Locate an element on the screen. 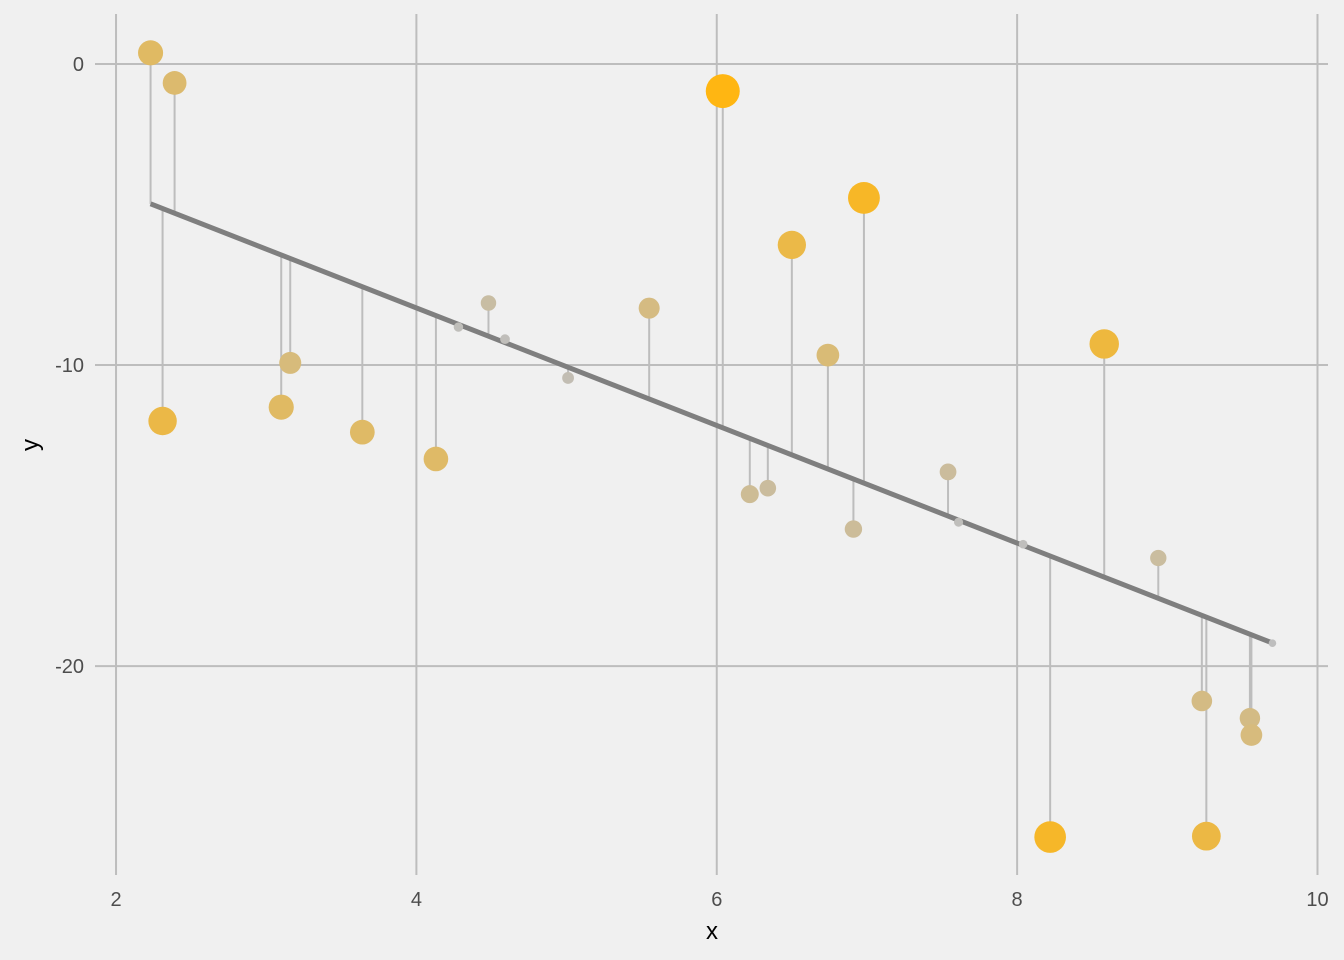 This screenshot has height=960, width=1344. x-tick-label: 6 is located at coordinates (716, 900).